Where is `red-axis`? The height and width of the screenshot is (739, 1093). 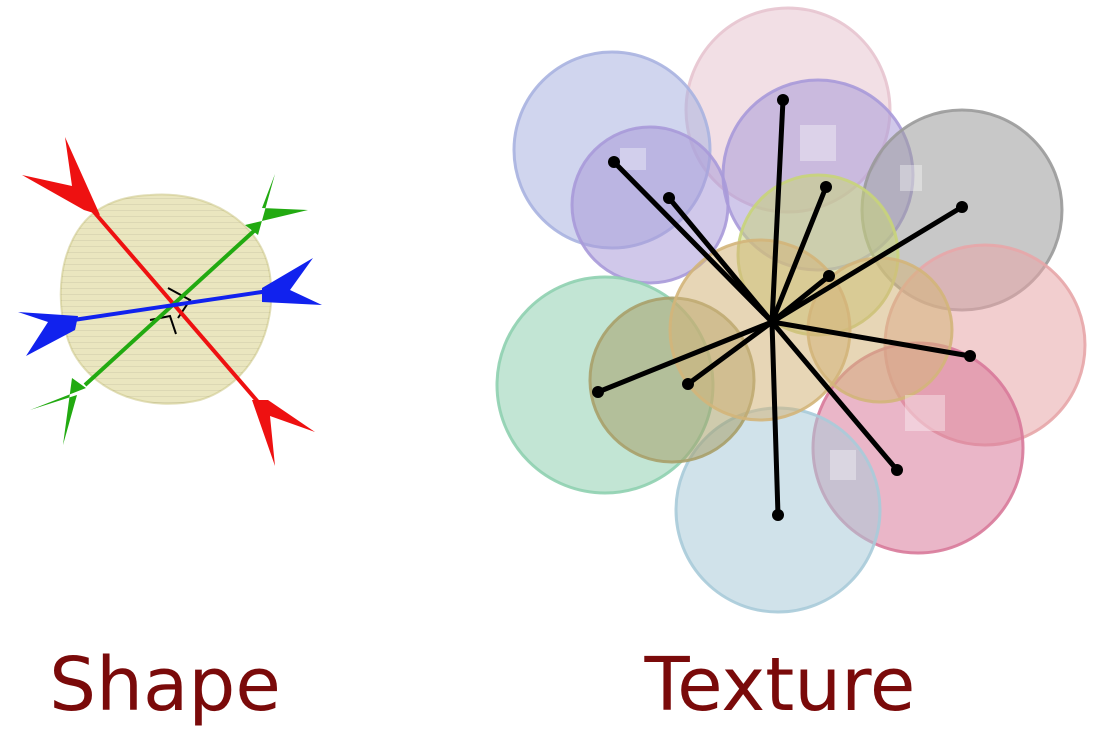 red-axis is located at coordinates (168, 301).